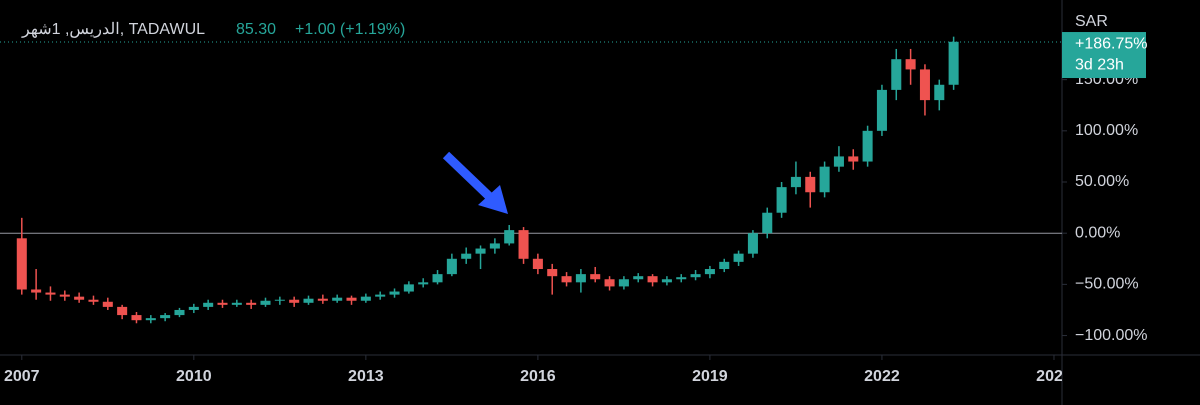 This screenshot has width=1200, height=405. I want to click on price: 85.30, so click(256, 29).